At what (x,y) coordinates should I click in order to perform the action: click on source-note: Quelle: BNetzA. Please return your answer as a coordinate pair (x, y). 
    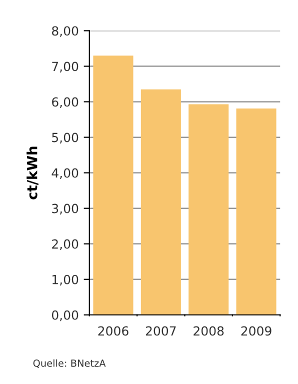
    Looking at the image, I should click on (69, 363).